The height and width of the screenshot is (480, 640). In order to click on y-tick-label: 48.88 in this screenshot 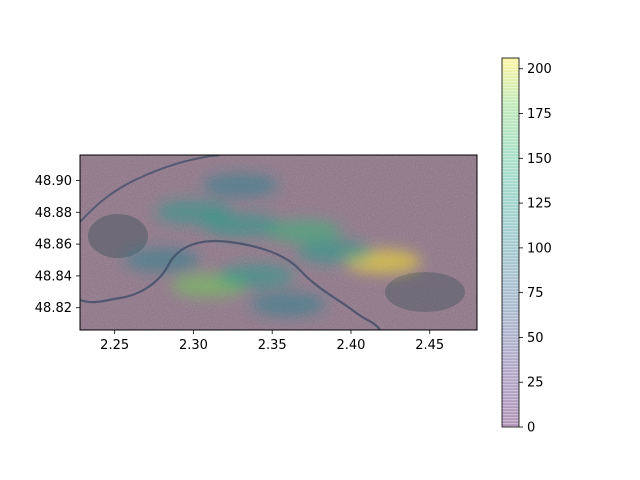, I will do `click(53, 213)`.